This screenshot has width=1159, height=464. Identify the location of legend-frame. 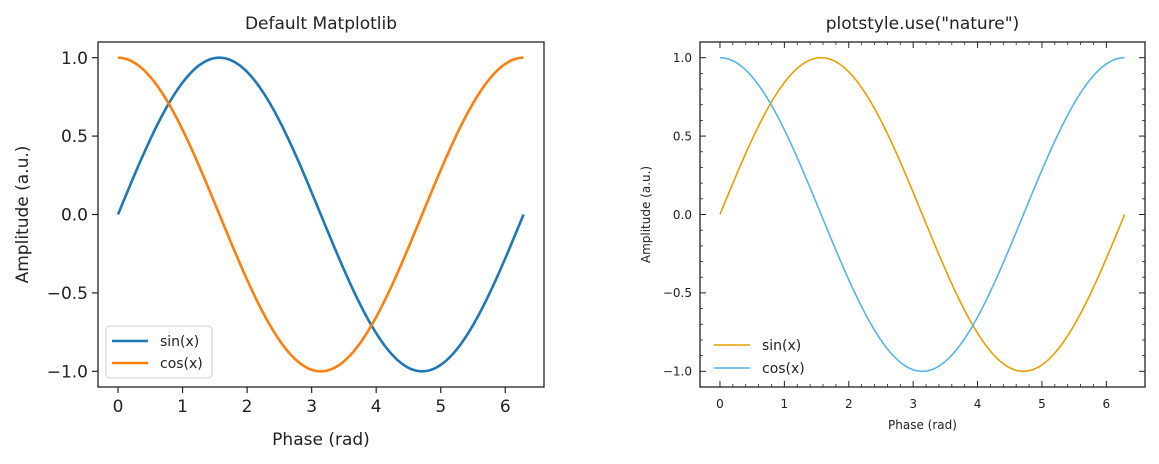
(159, 352).